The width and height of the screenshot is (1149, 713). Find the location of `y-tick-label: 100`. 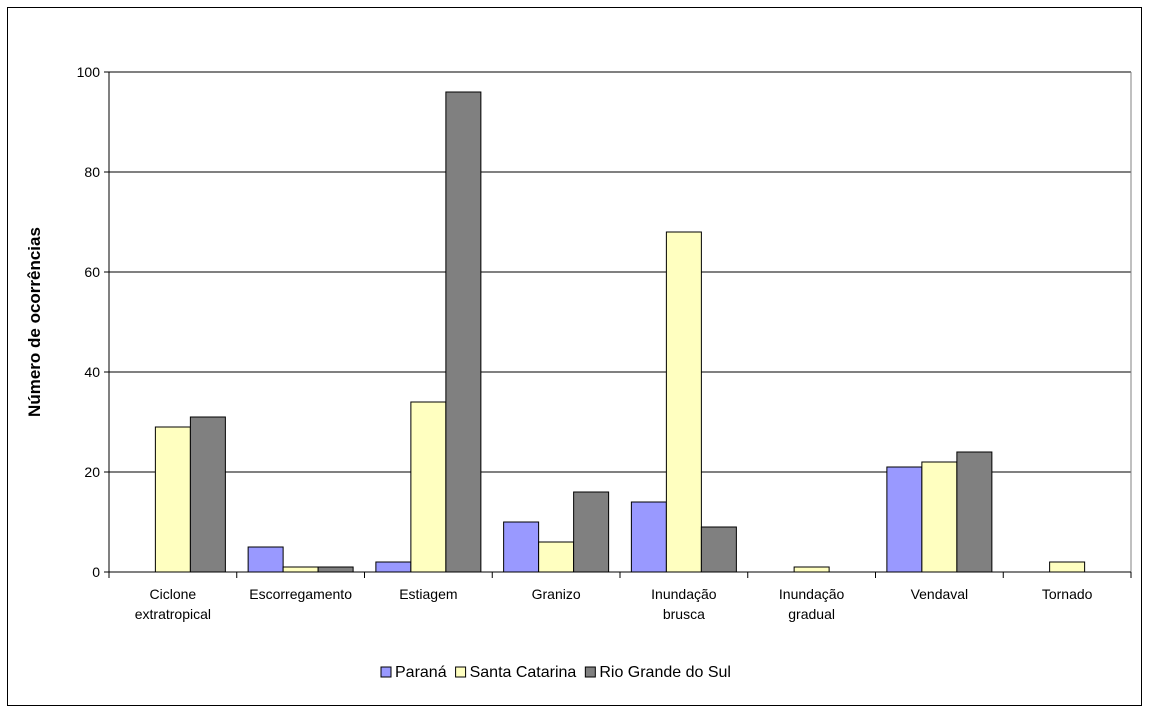

y-tick-label: 100 is located at coordinates (89, 72).